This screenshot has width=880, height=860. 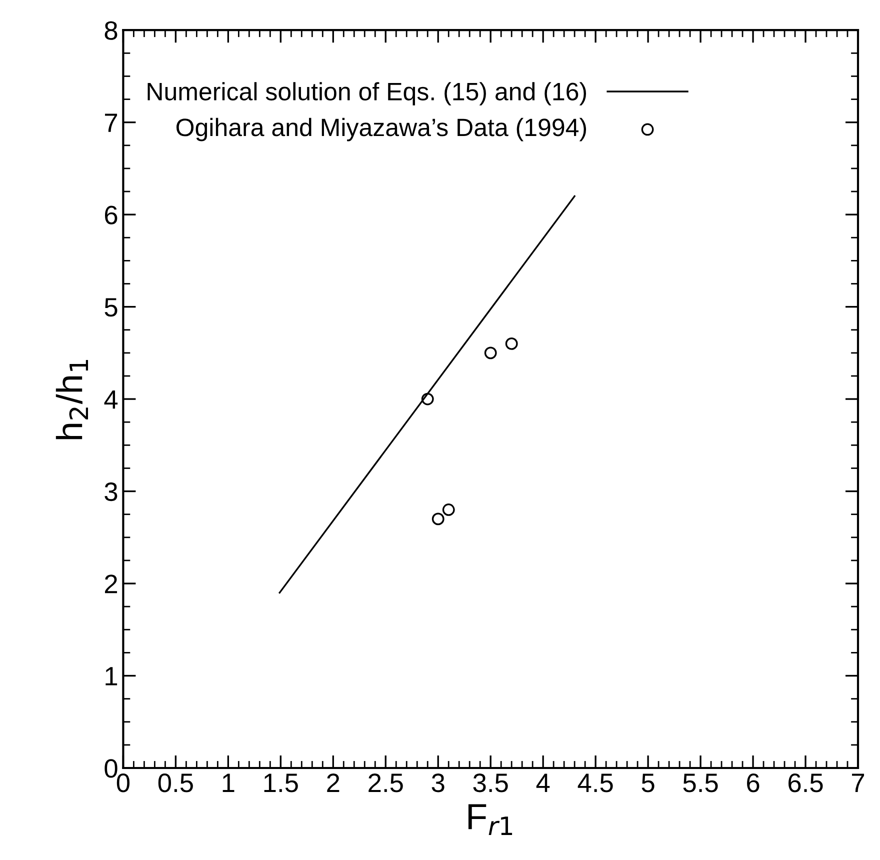 I want to click on x-tick-label: 2, so click(x=333, y=783).